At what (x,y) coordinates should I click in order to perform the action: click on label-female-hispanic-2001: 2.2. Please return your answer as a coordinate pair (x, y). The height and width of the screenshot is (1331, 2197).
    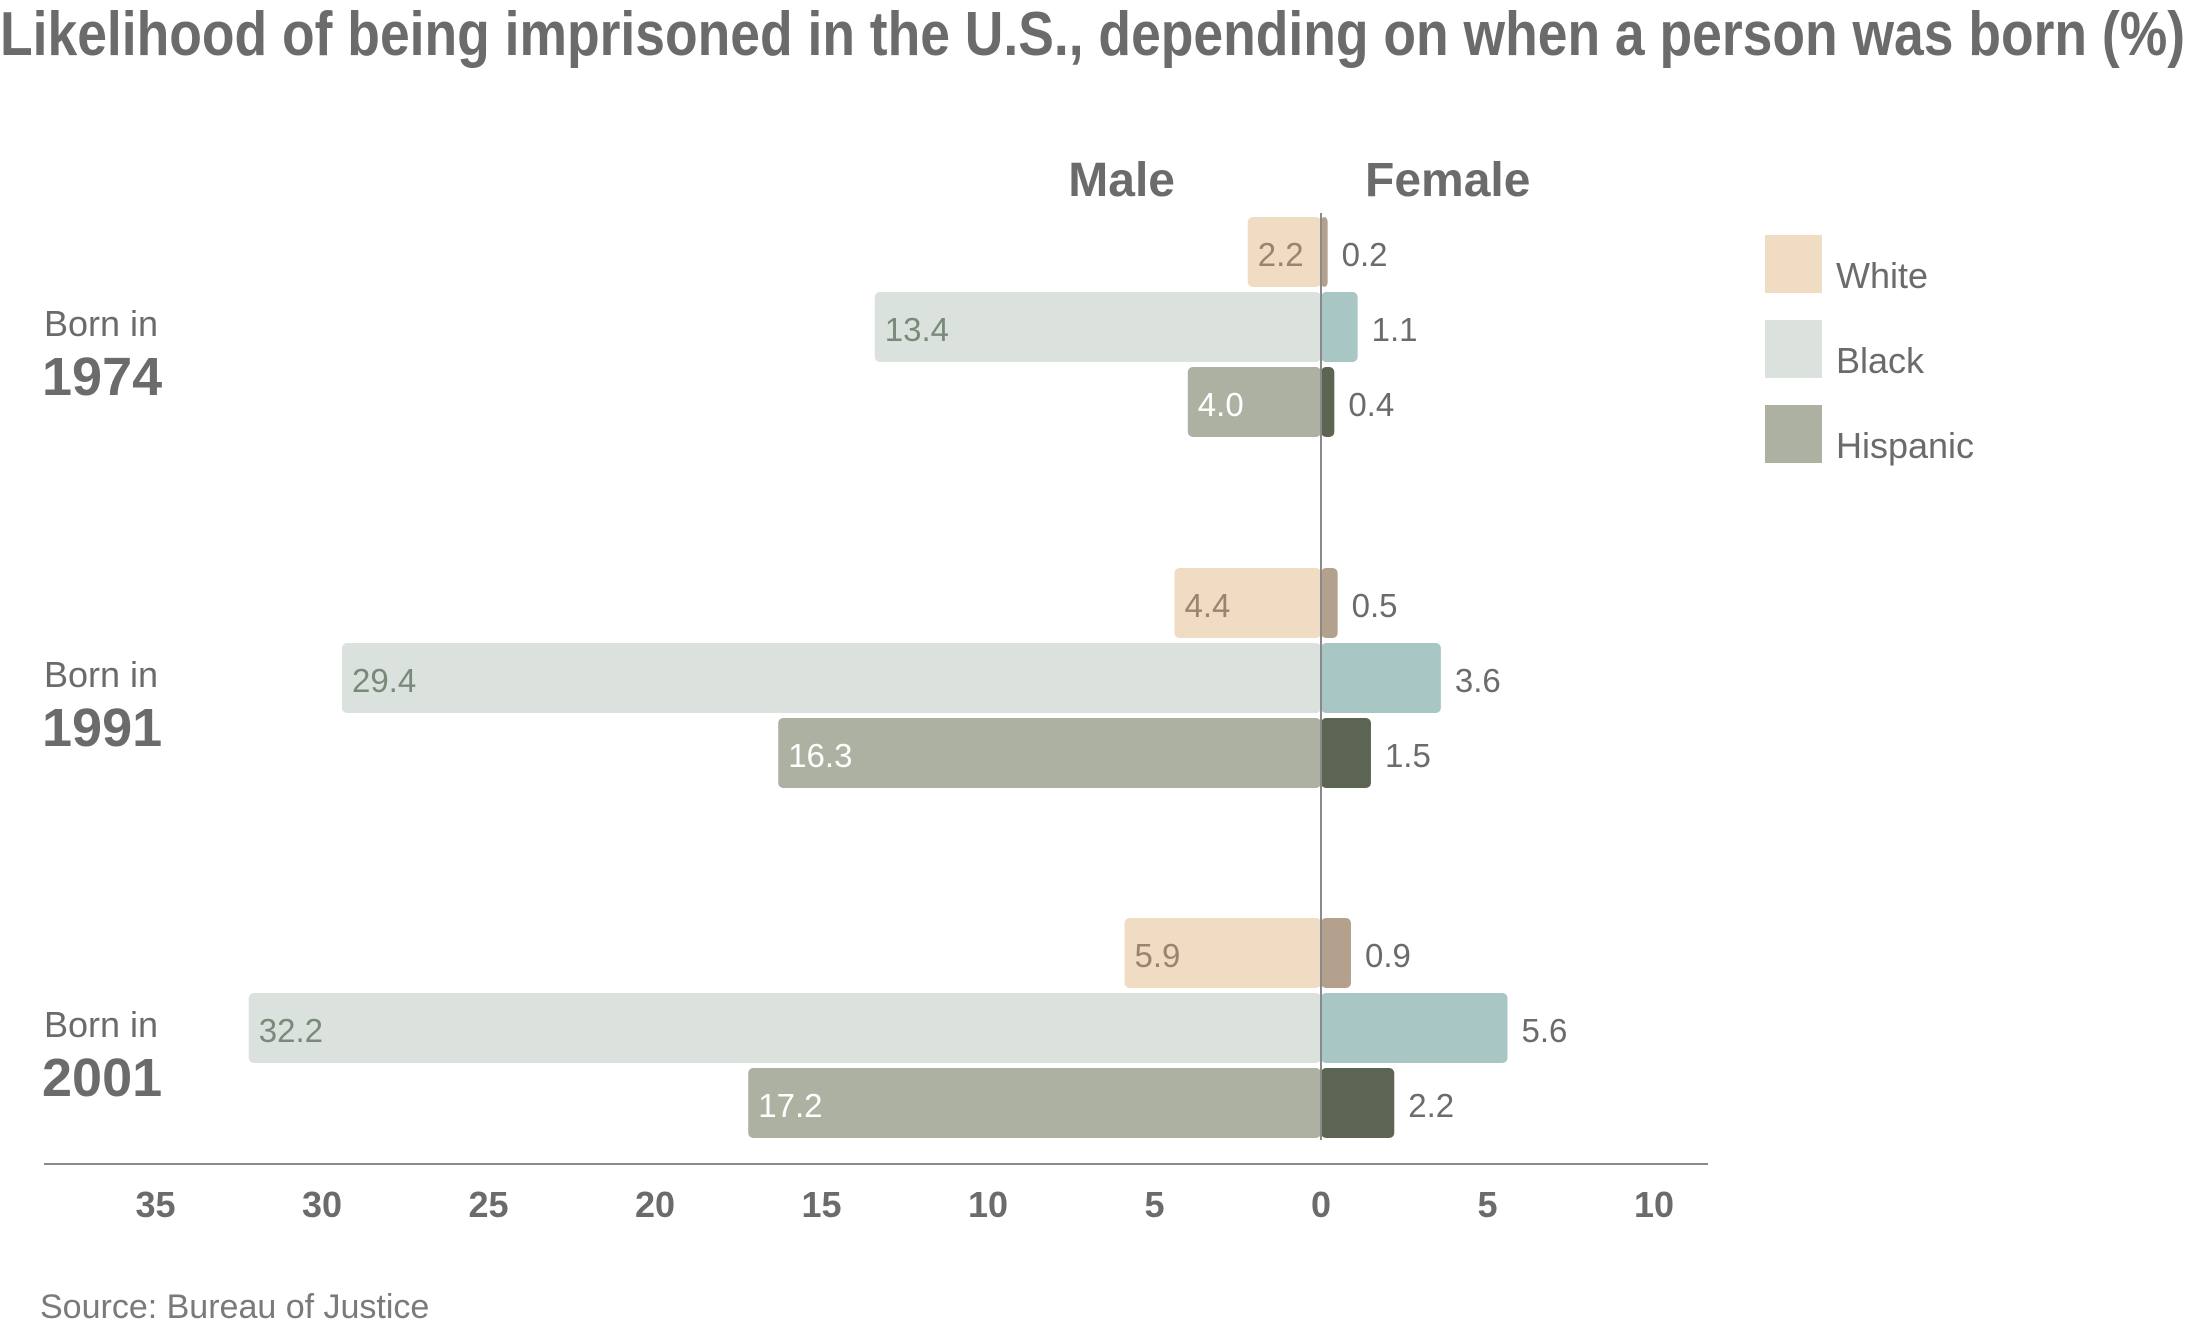
    Looking at the image, I should click on (1431, 1105).